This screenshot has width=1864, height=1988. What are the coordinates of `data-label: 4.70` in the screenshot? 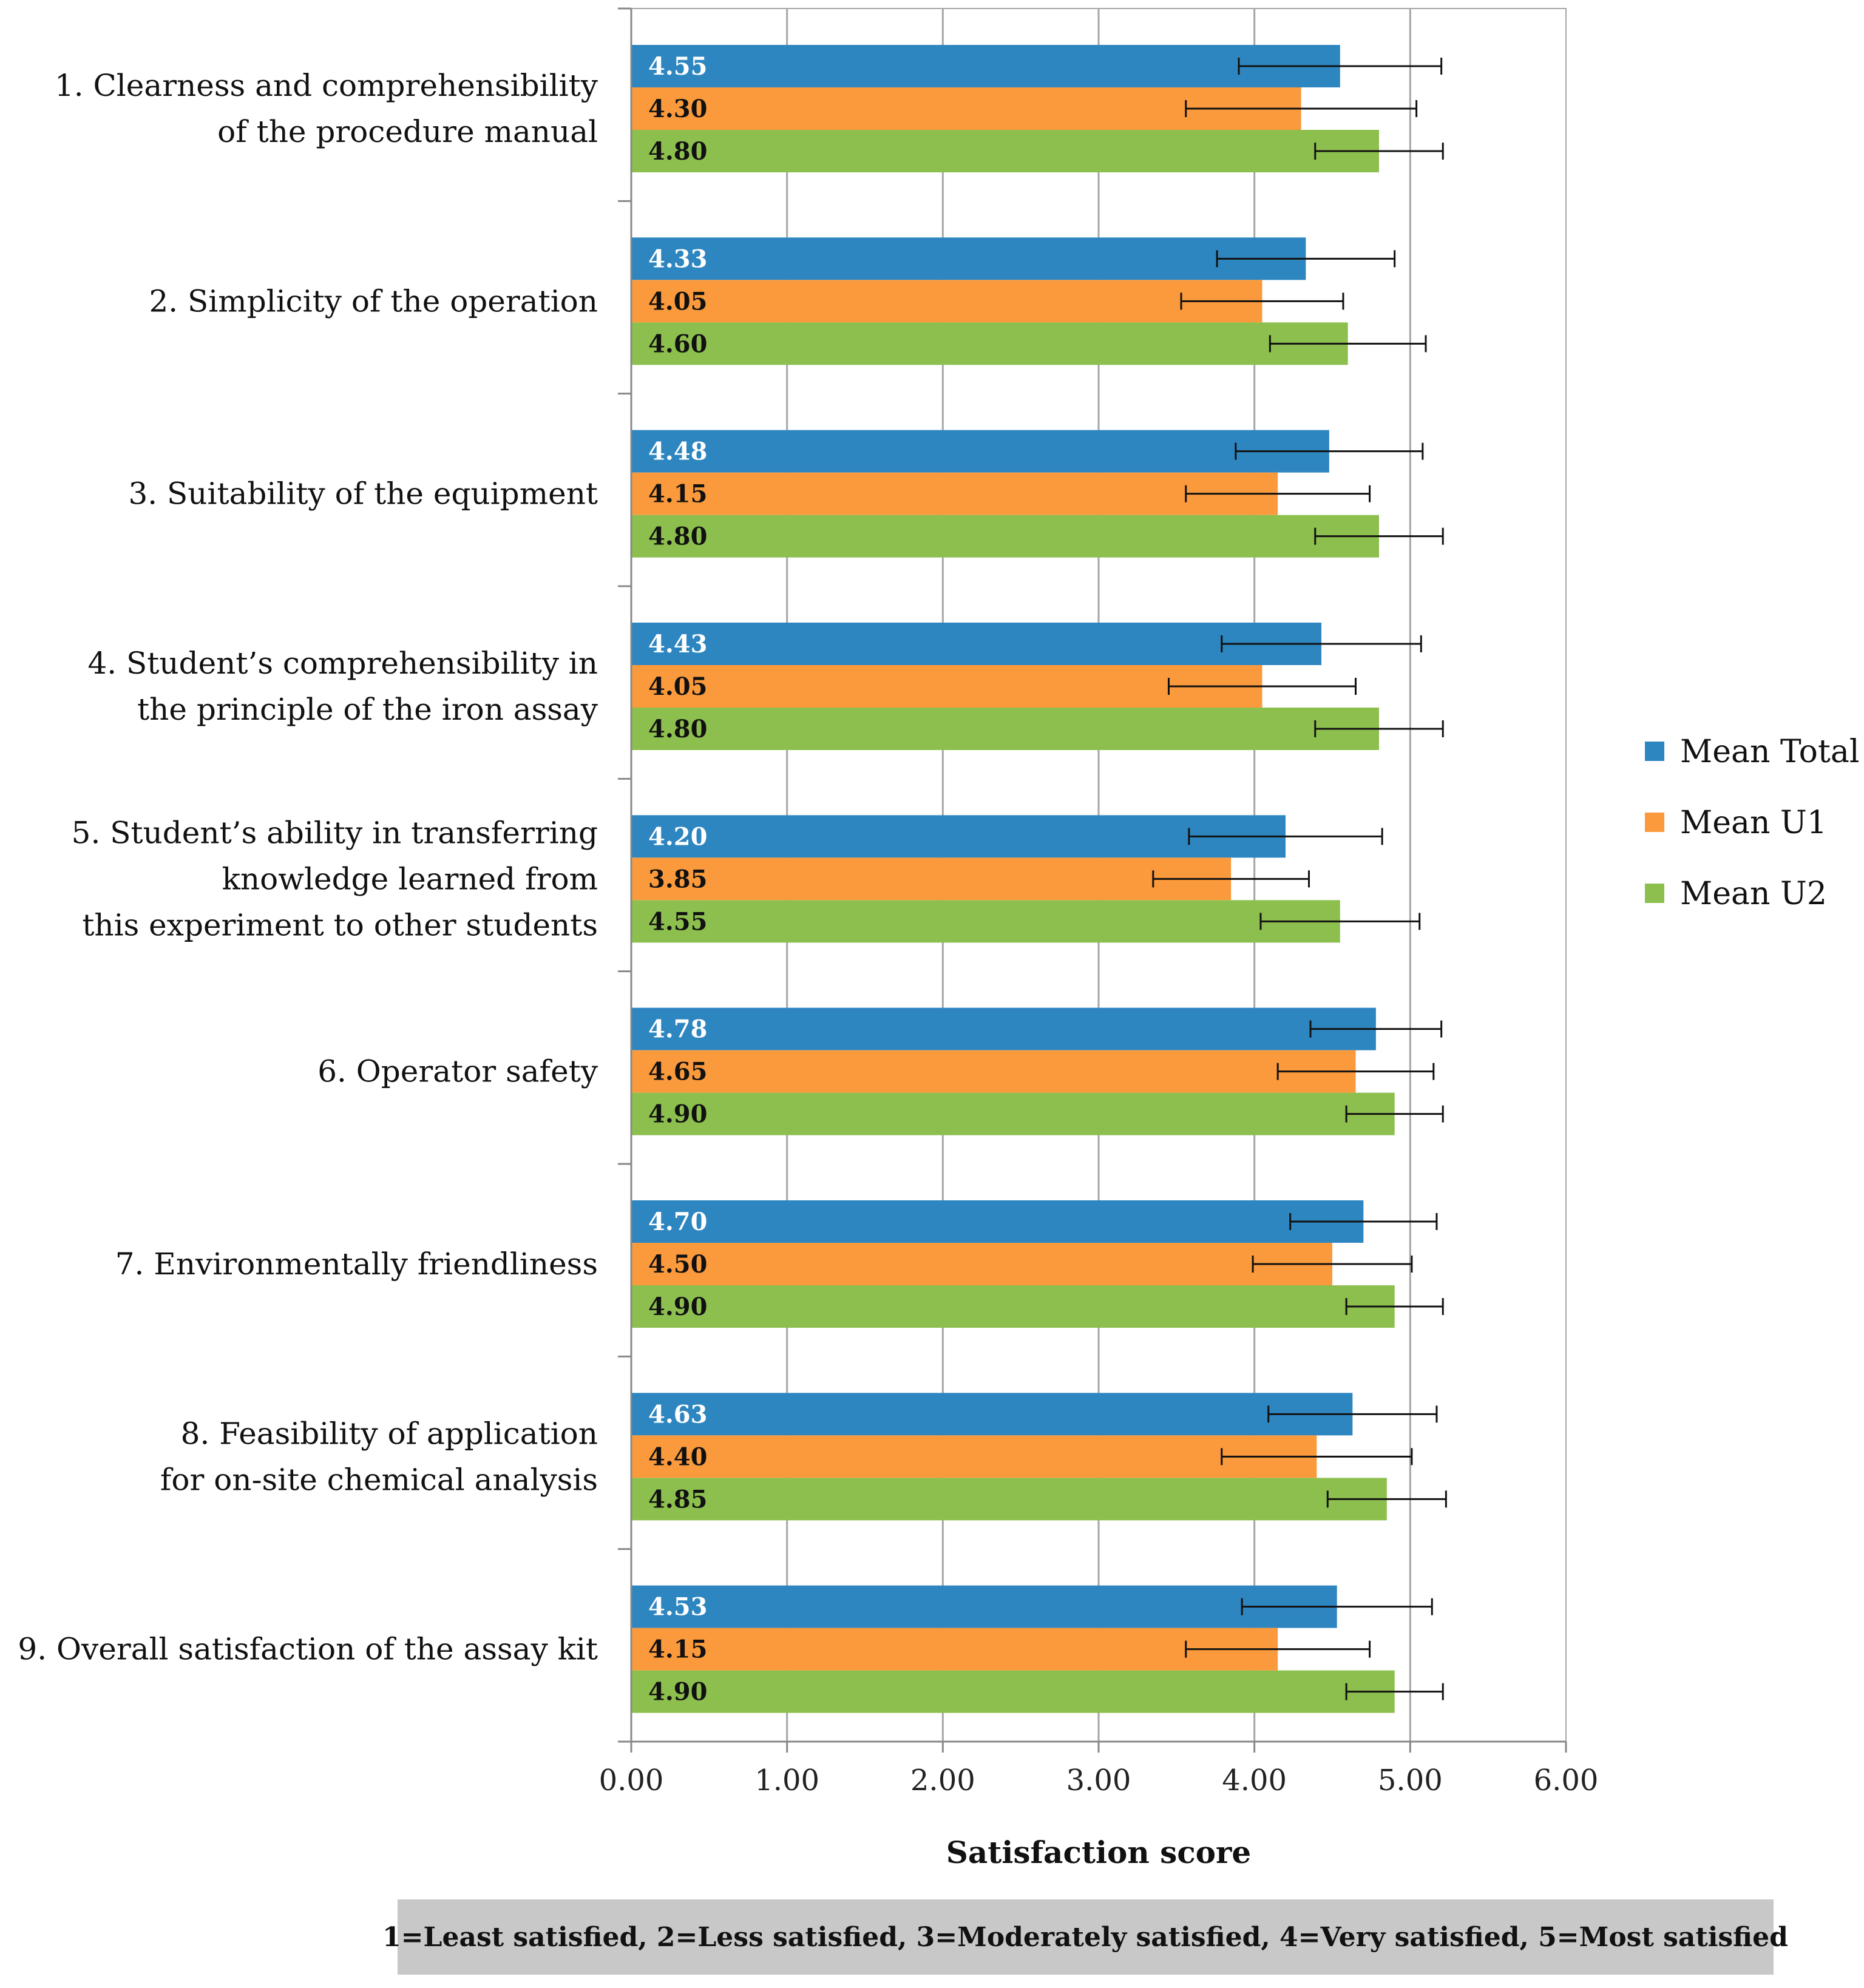 It's located at (677, 1222).